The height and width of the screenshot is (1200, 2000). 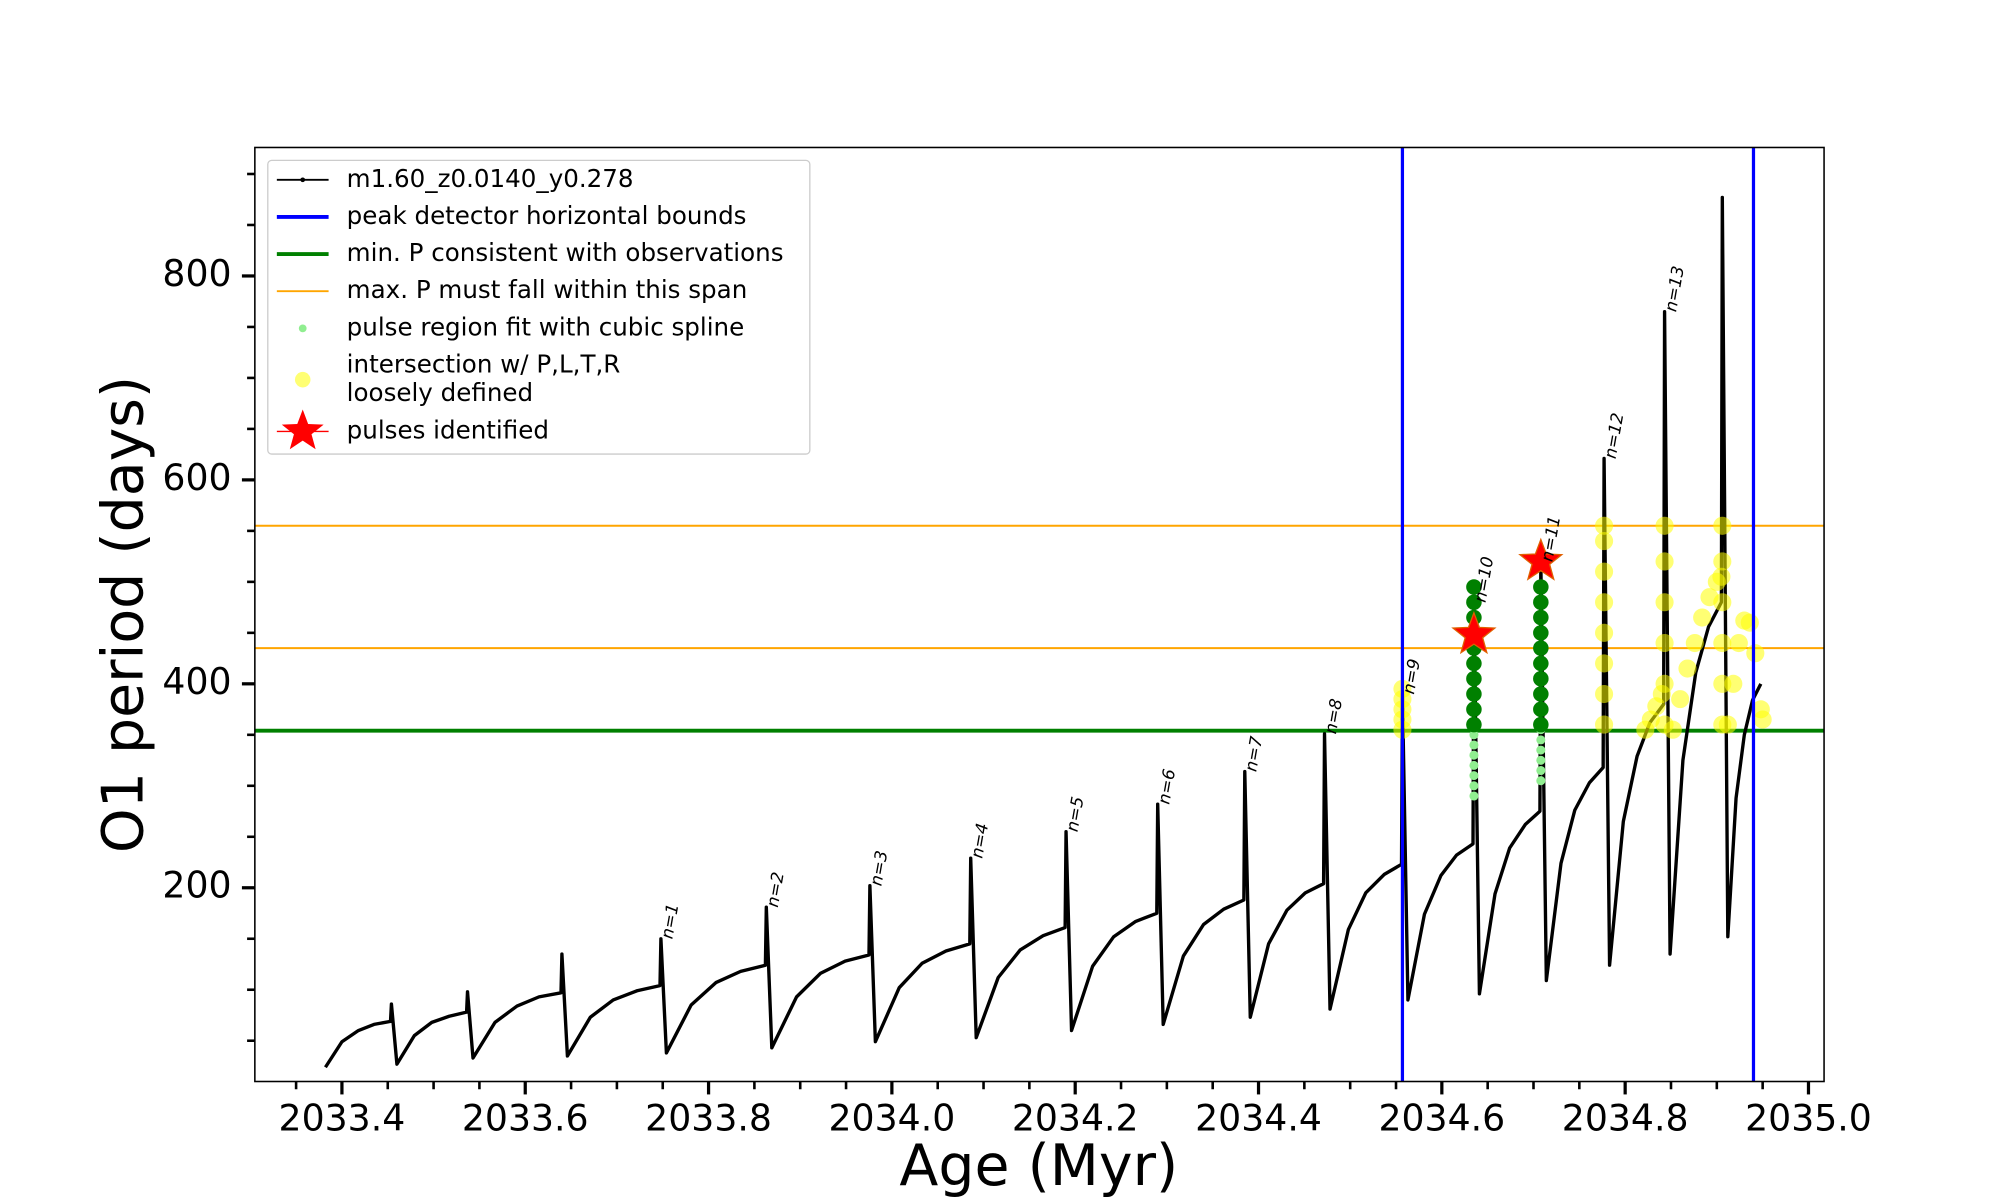 What do you see at coordinates (565, 252) in the screenshot?
I see `legend-label: min. P consistent with observations` at bounding box center [565, 252].